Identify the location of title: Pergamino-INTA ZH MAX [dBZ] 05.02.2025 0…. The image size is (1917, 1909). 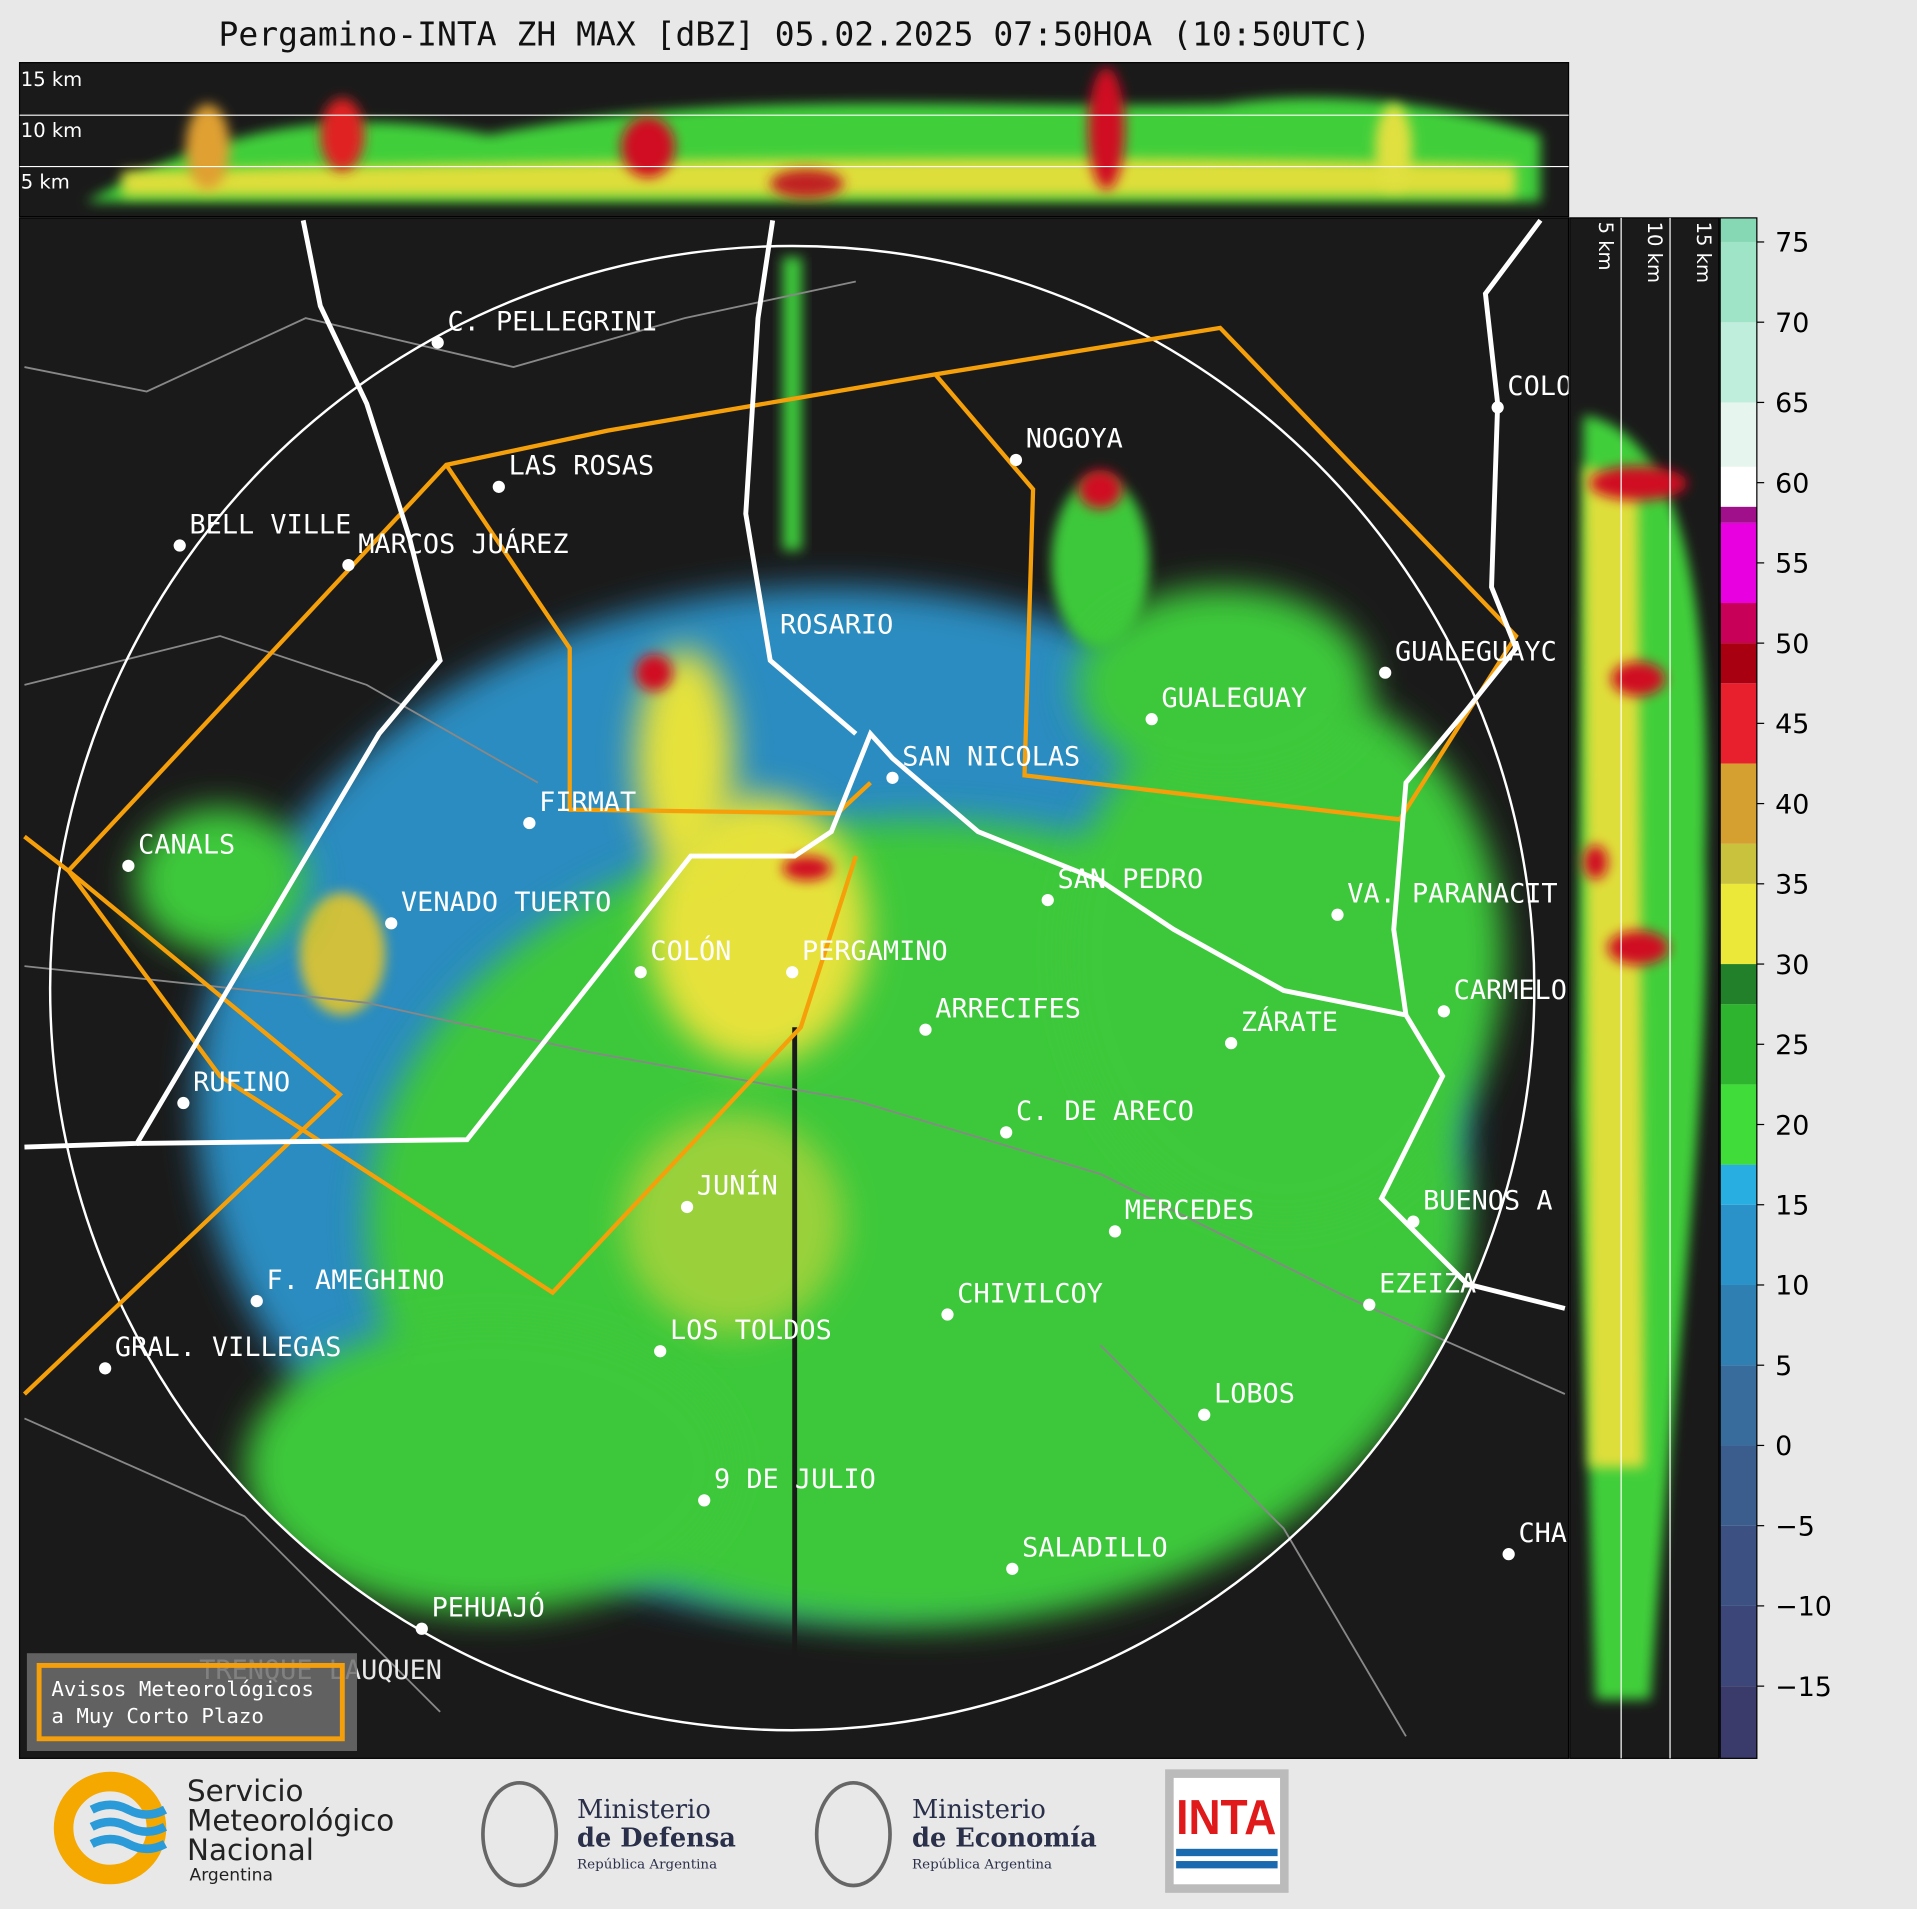
(795, 34).